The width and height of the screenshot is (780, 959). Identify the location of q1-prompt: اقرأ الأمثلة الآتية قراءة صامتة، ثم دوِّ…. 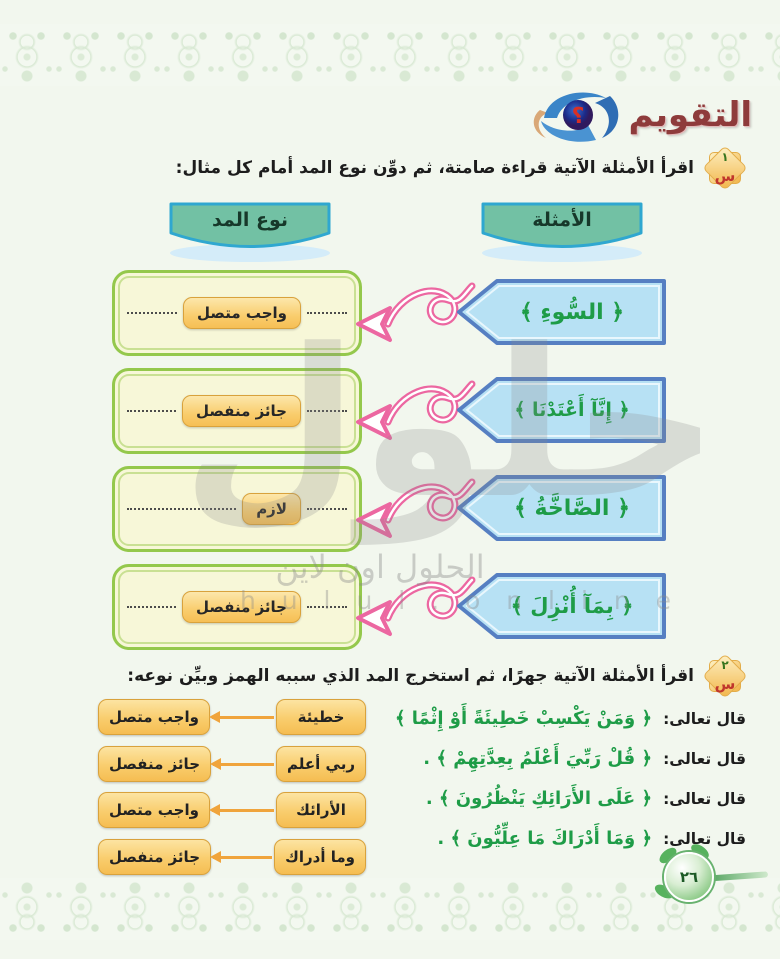
(434, 168).